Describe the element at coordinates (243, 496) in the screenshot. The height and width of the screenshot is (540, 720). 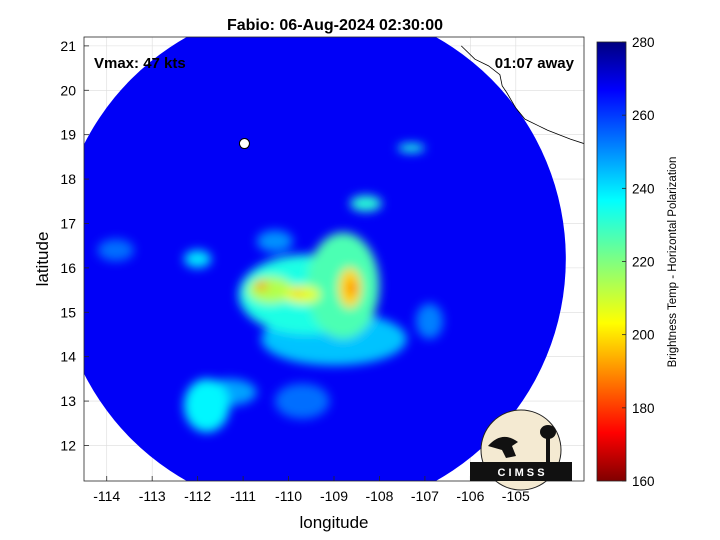
I see `x-tick-label: -111` at that location.